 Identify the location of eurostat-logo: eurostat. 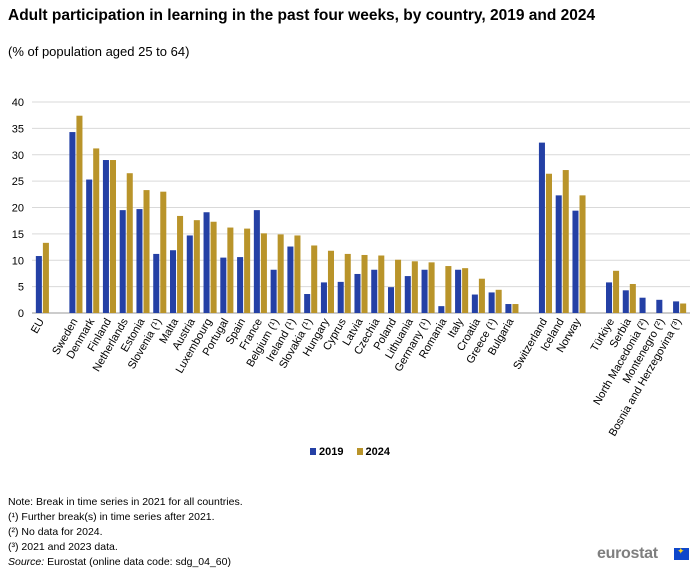
(644, 554).